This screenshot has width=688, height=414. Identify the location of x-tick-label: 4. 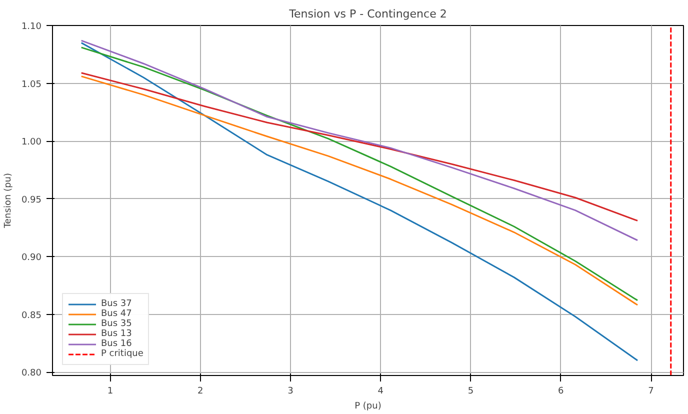
(381, 391).